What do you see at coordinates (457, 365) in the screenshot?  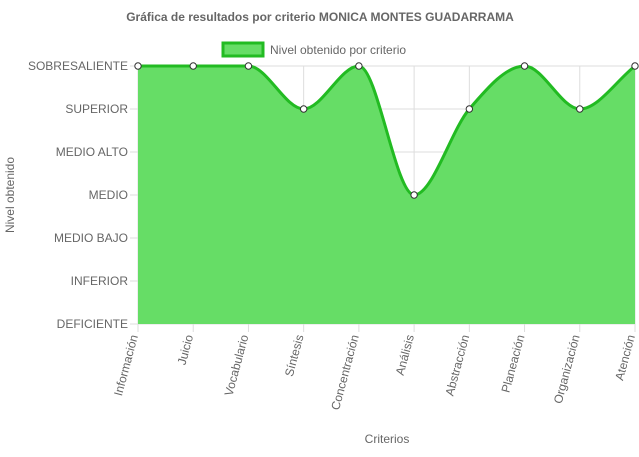 I see `x-tick-label: Abstracción` at bounding box center [457, 365].